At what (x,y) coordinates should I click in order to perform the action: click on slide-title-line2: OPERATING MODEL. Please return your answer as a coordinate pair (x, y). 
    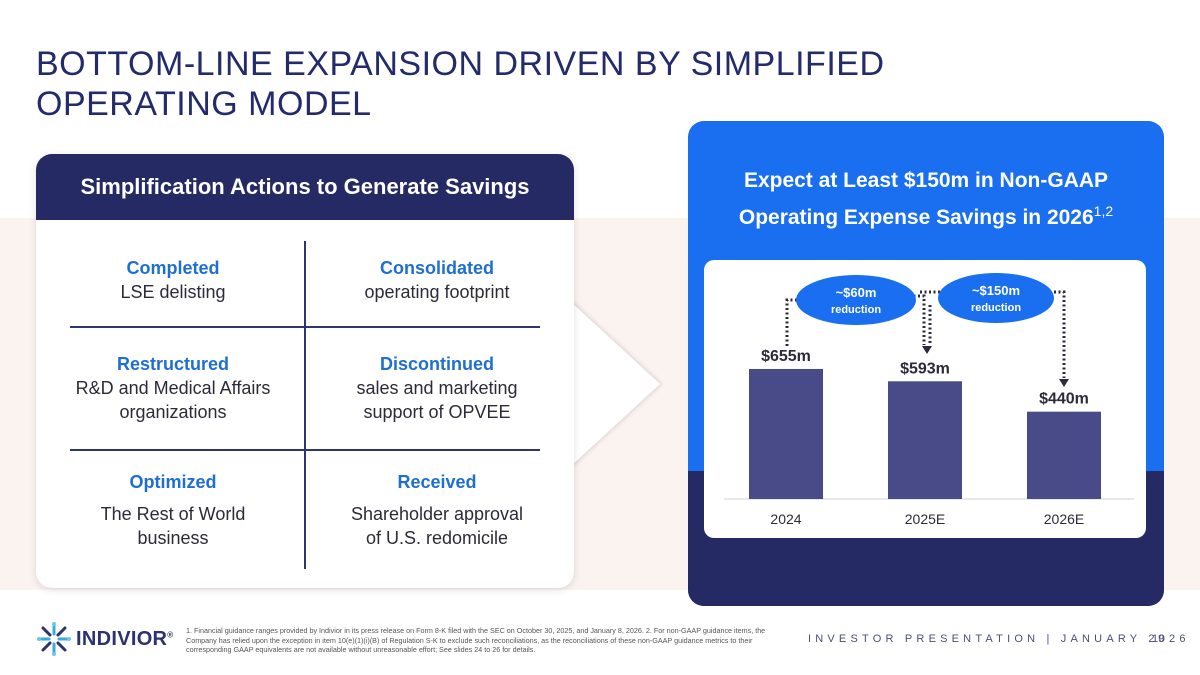
    Looking at the image, I should click on (204, 104).